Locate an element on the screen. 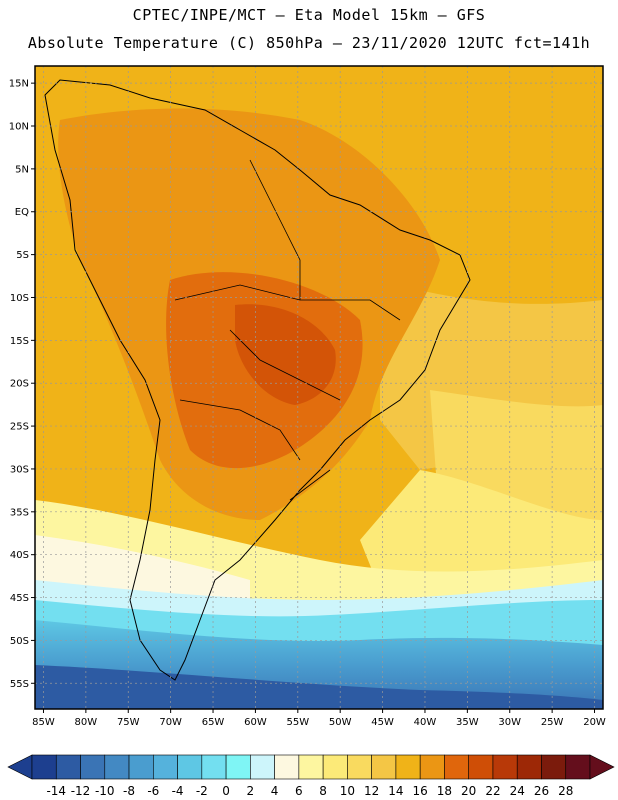 The image size is (618, 800). colorbar-label: -12 is located at coordinates (81, 791).